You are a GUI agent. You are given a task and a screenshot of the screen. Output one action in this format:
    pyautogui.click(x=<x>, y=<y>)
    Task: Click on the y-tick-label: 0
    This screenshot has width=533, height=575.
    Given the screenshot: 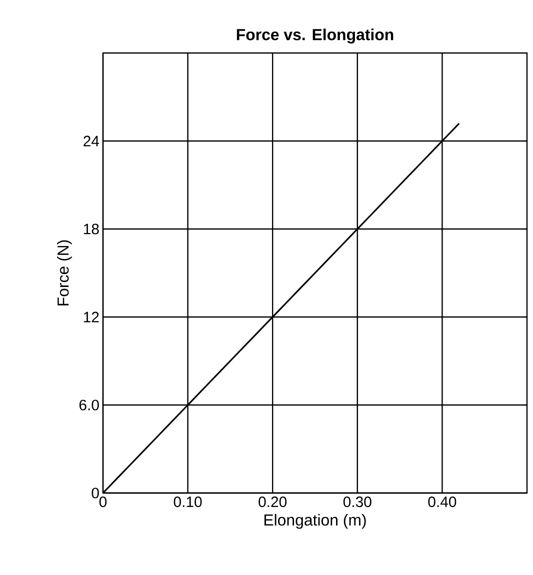 What is the action you would take?
    pyautogui.click(x=95, y=493)
    